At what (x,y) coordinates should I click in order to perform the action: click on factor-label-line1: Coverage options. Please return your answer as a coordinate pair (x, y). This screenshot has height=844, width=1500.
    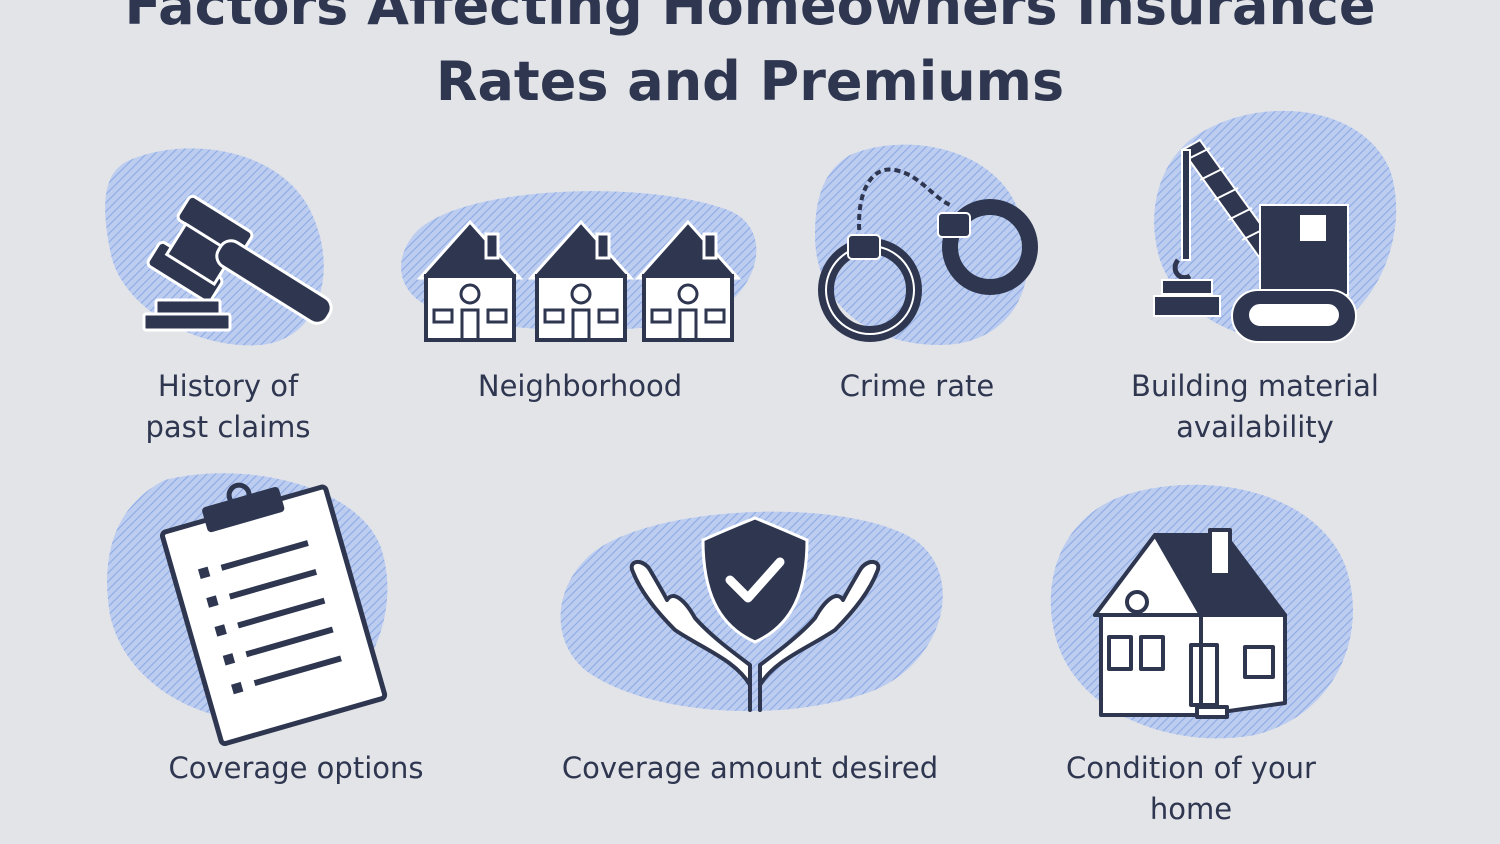
    Looking at the image, I should click on (296, 768).